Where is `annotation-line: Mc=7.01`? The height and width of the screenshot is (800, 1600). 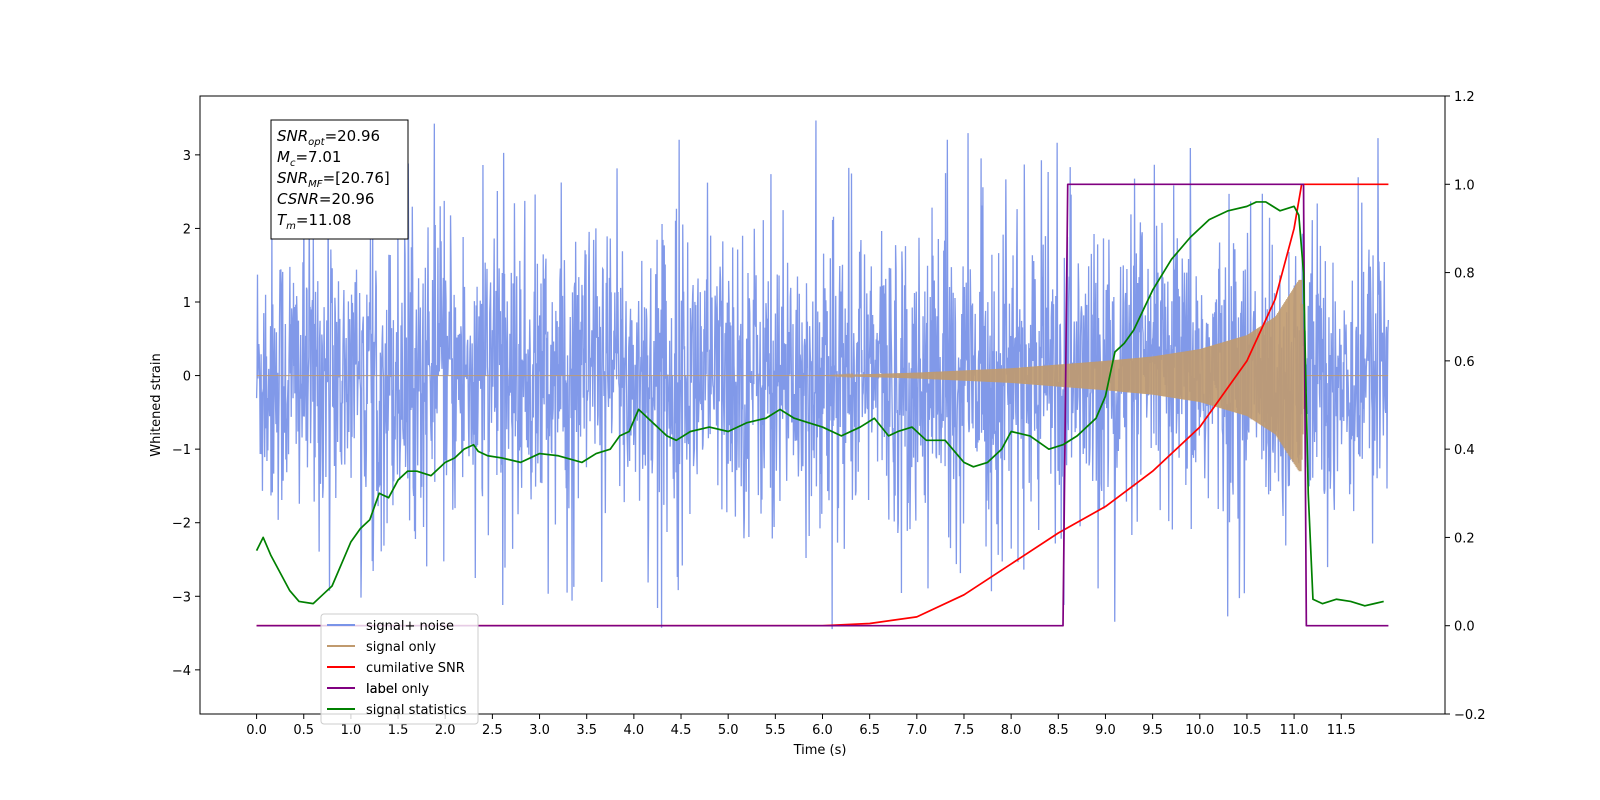 annotation-line: Mc=7.01 is located at coordinates (309, 158).